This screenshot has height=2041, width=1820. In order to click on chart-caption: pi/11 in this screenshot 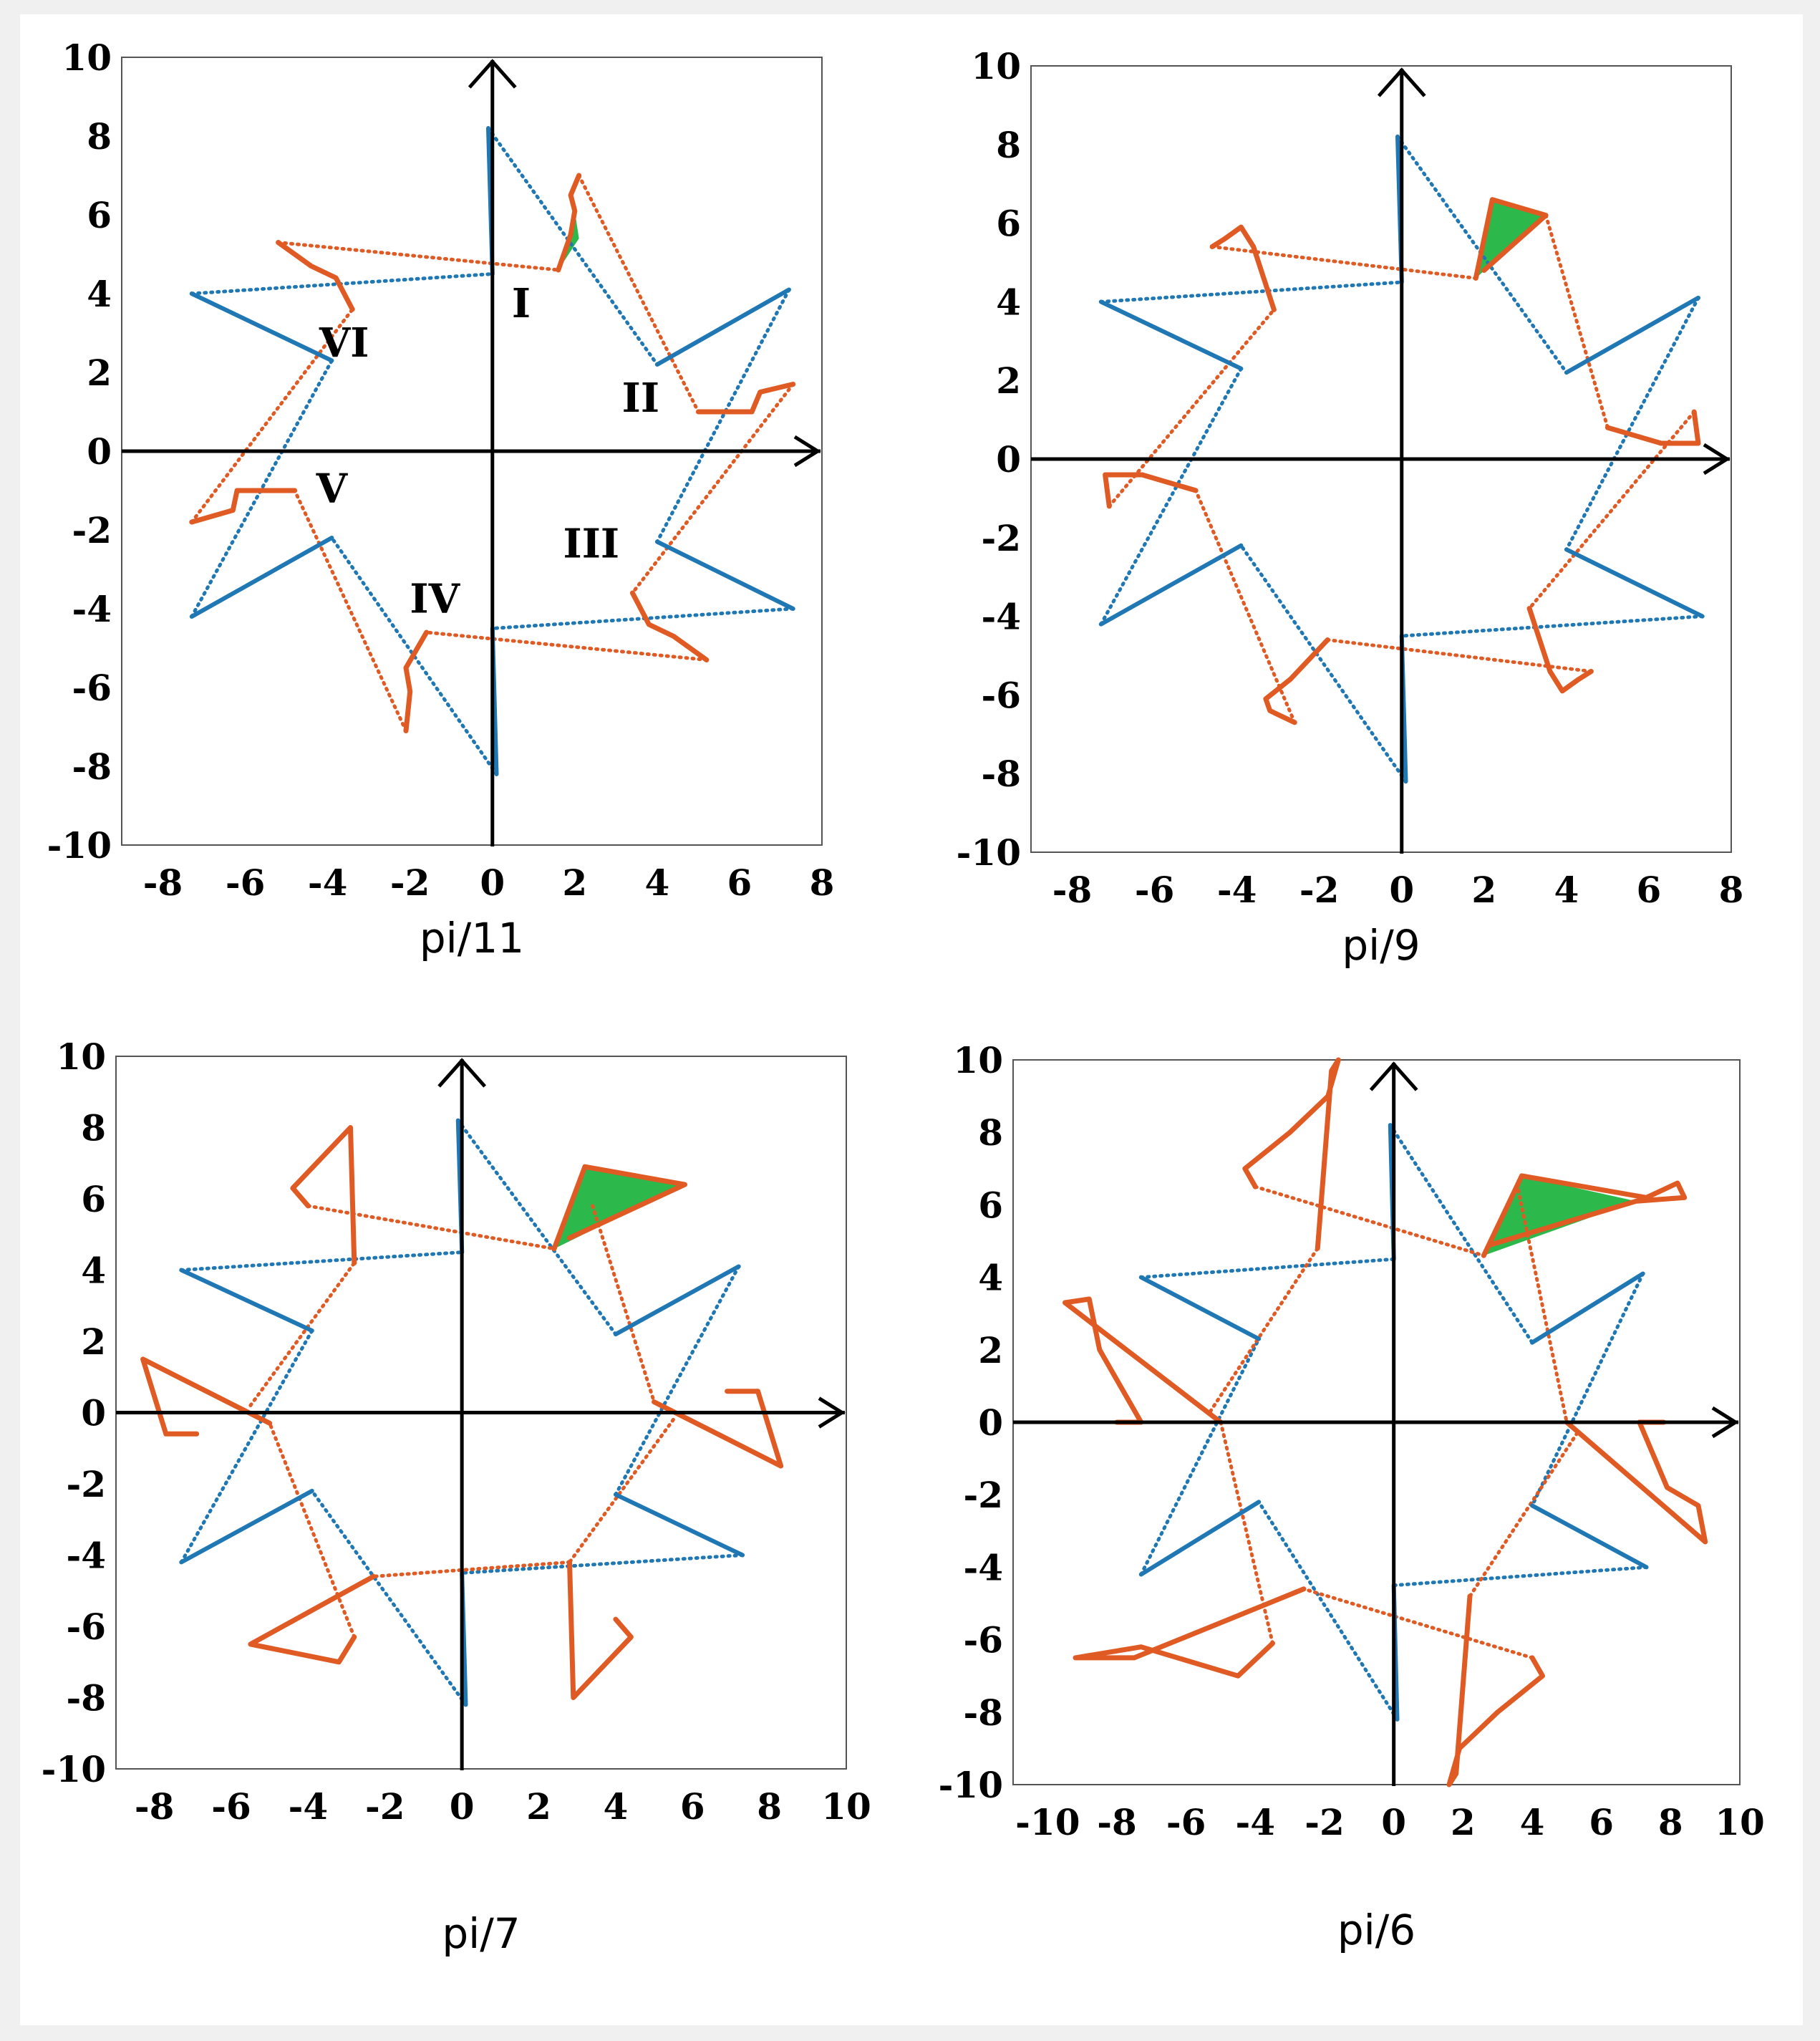, I will do `click(472, 938)`.